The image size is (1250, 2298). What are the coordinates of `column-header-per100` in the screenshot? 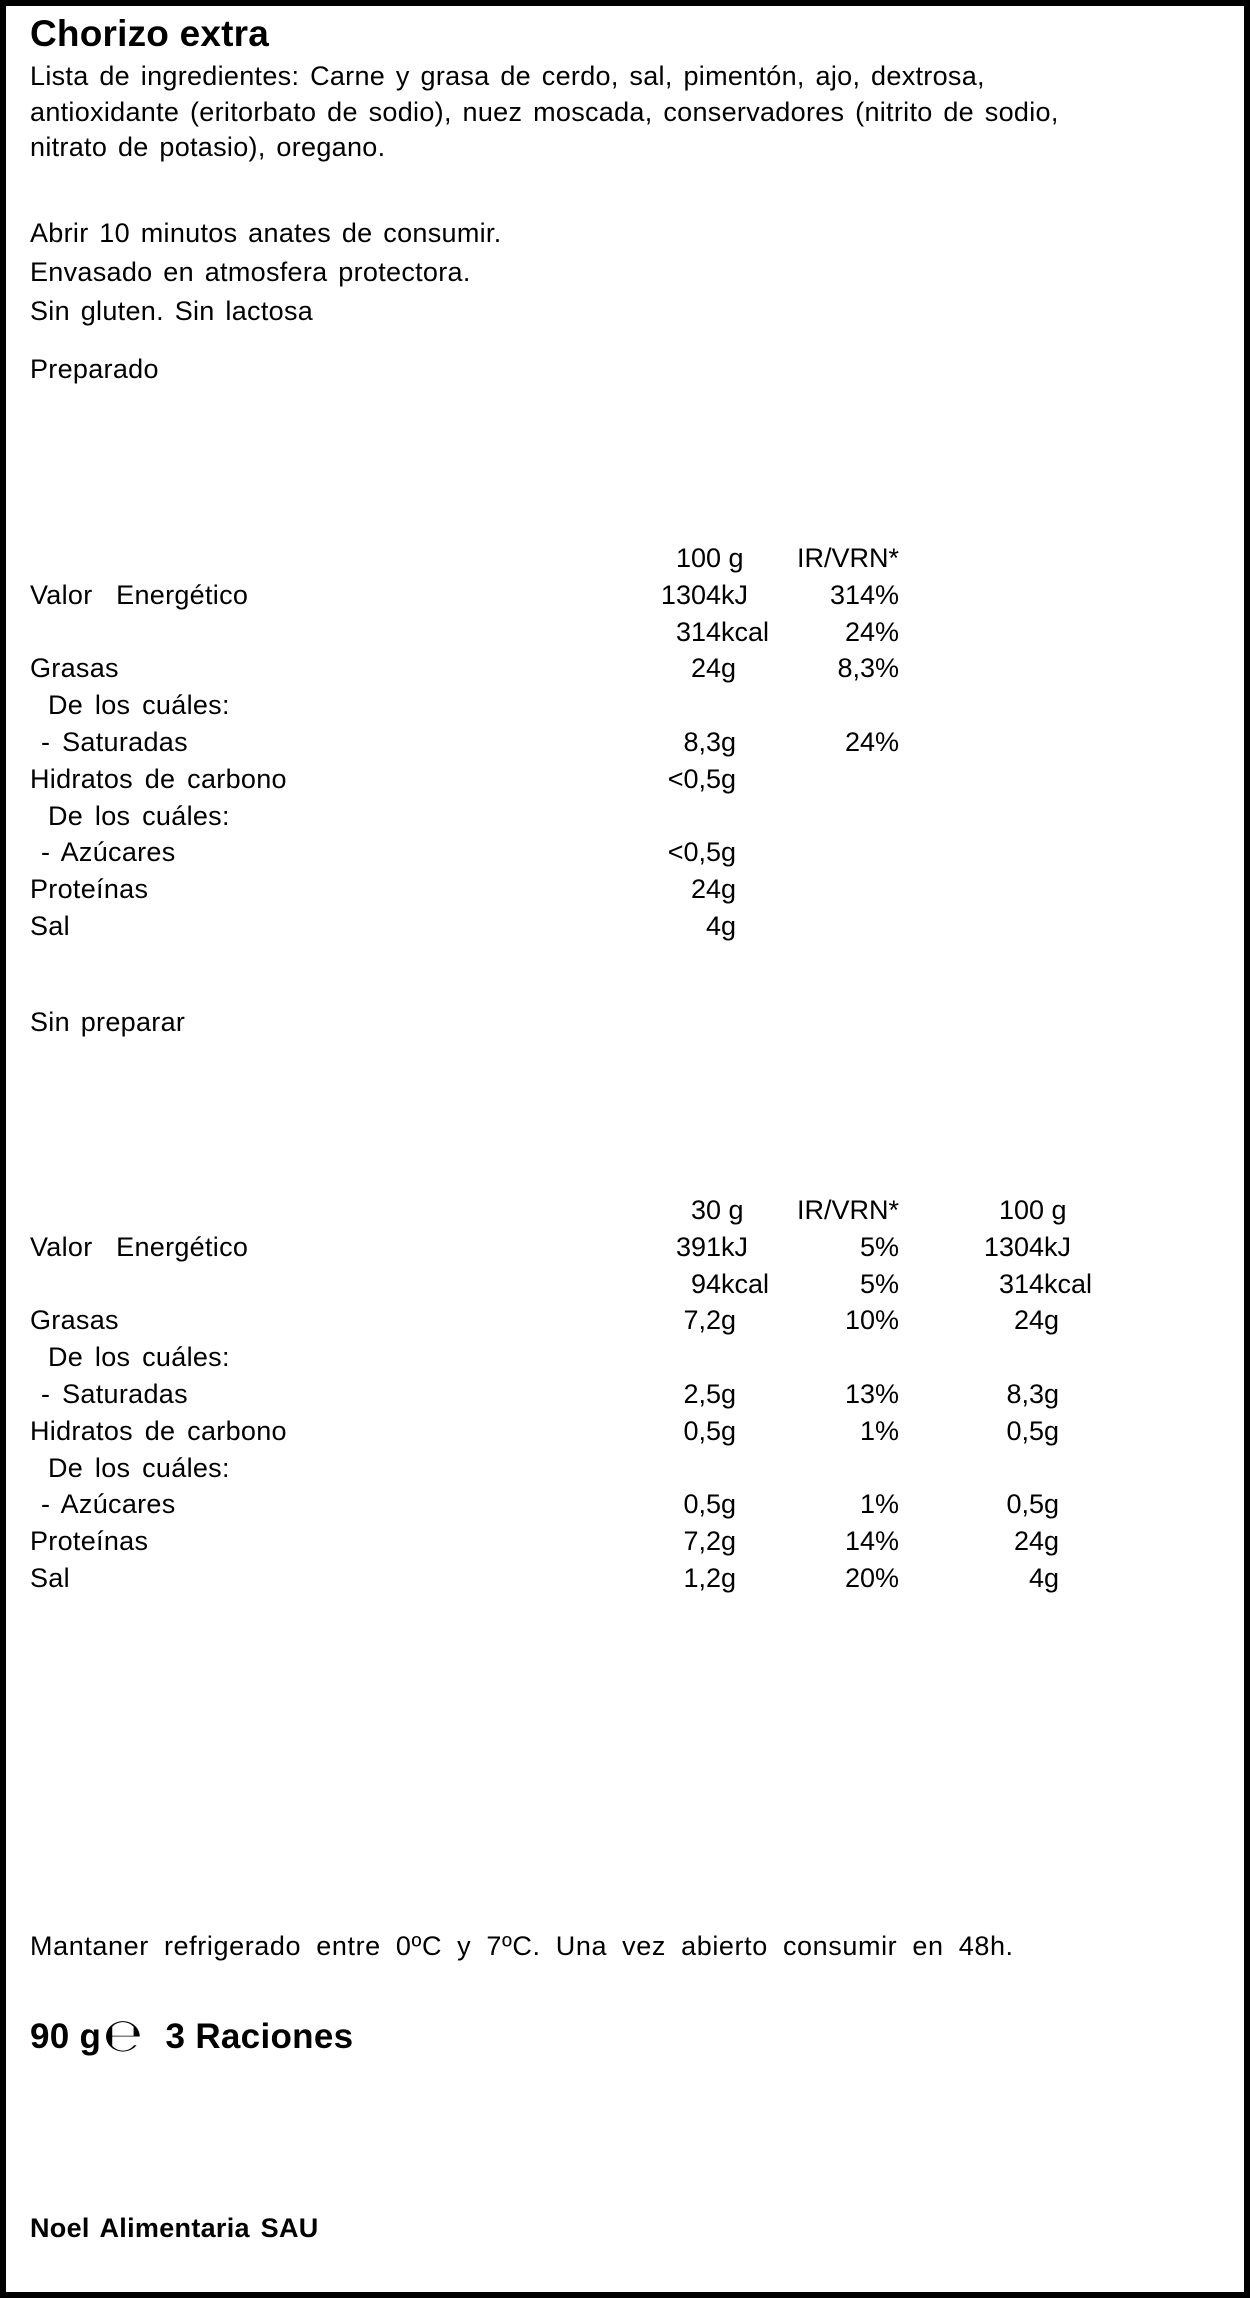 It's located at (971, 558).